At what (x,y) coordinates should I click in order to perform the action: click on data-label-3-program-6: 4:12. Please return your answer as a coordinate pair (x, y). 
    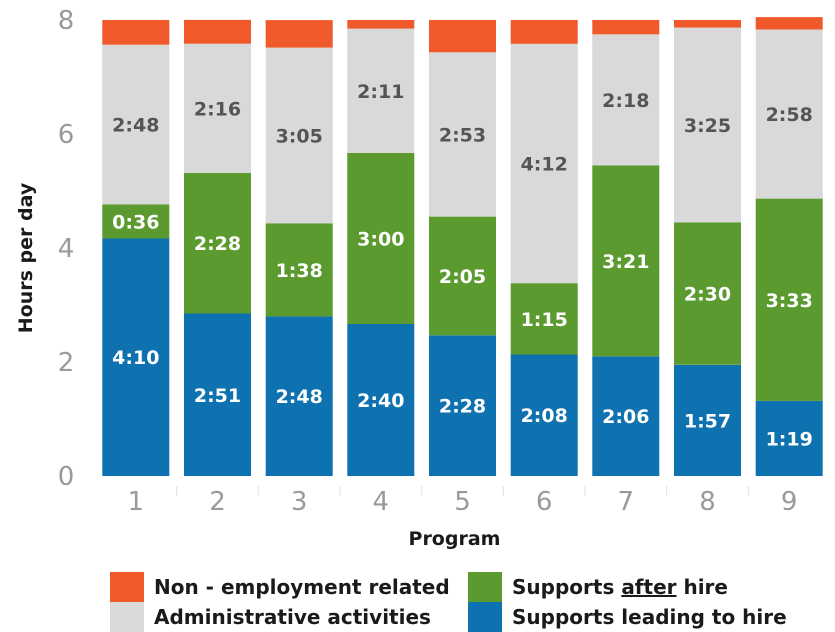
    Looking at the image, I should click on (544, 165).